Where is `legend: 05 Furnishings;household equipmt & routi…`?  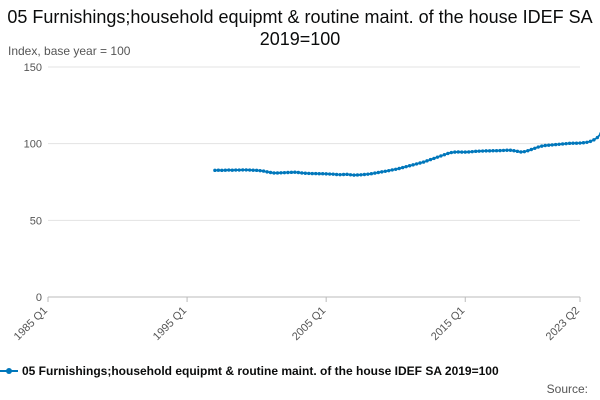 legend: 05 Furnishings;household equipmt & routi… is located at coordinates (249, 371).